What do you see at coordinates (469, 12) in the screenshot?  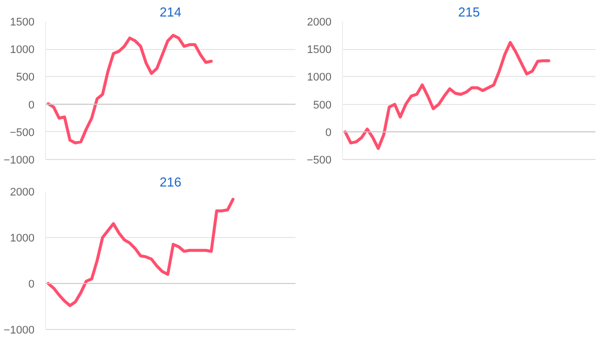 I see `chart-title: 215` at bounding box center [469, 12].